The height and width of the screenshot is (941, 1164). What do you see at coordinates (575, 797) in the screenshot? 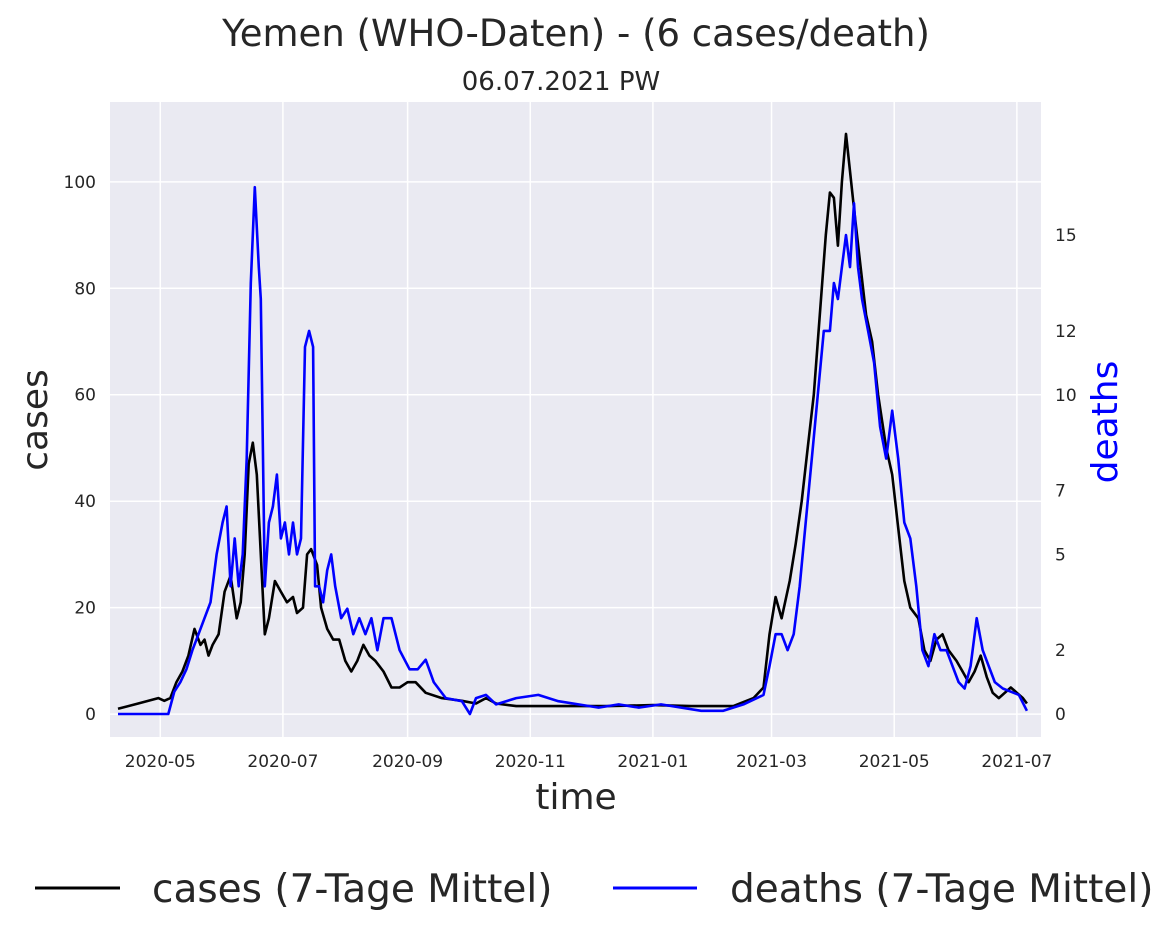
I see `x-axis-label: time` at bounding box center [575, 797].